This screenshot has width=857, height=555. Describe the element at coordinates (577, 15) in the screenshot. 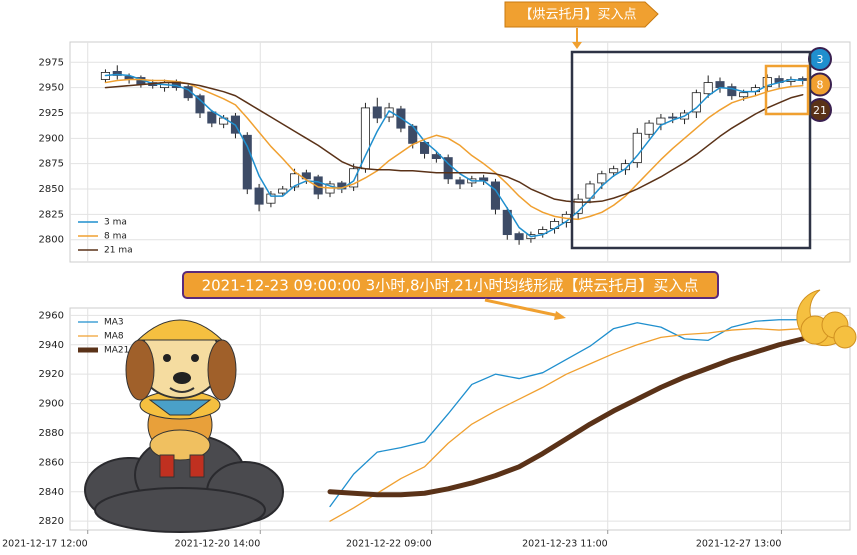

I see `callout-text: 【烘云托月】买入点` at that location.